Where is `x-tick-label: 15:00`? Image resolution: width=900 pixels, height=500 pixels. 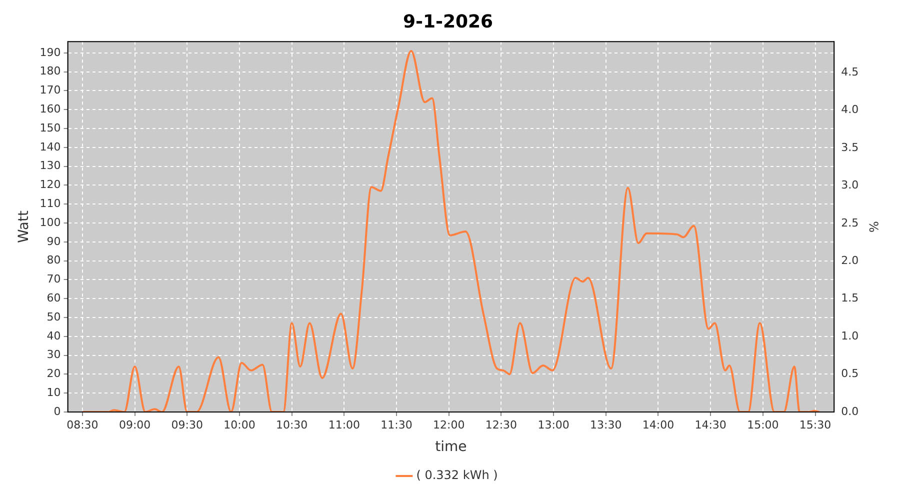
x-tick-label: 15:00 is located at coordinates (763, 425).